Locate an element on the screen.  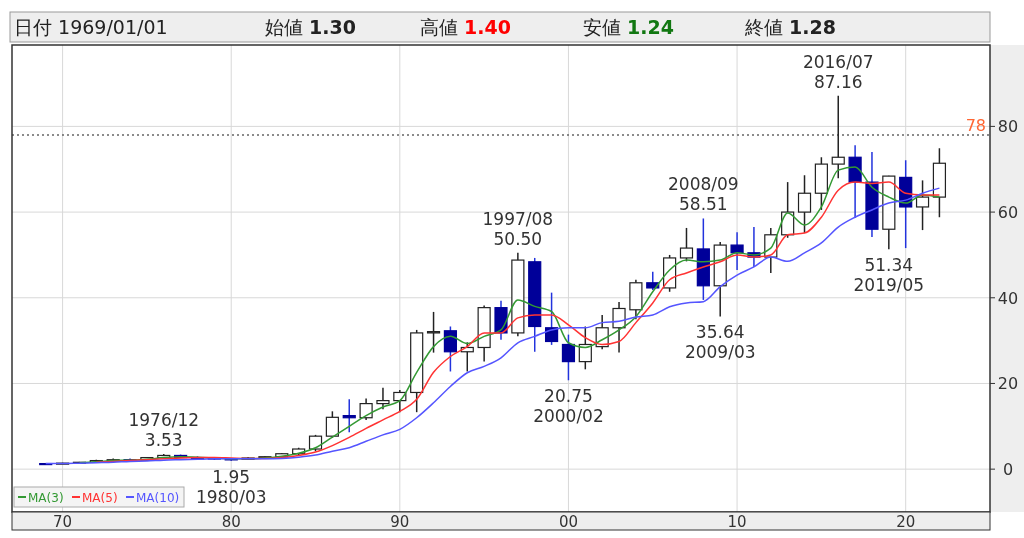
text: 高値 1.40 is located at coordinates (465, 27).